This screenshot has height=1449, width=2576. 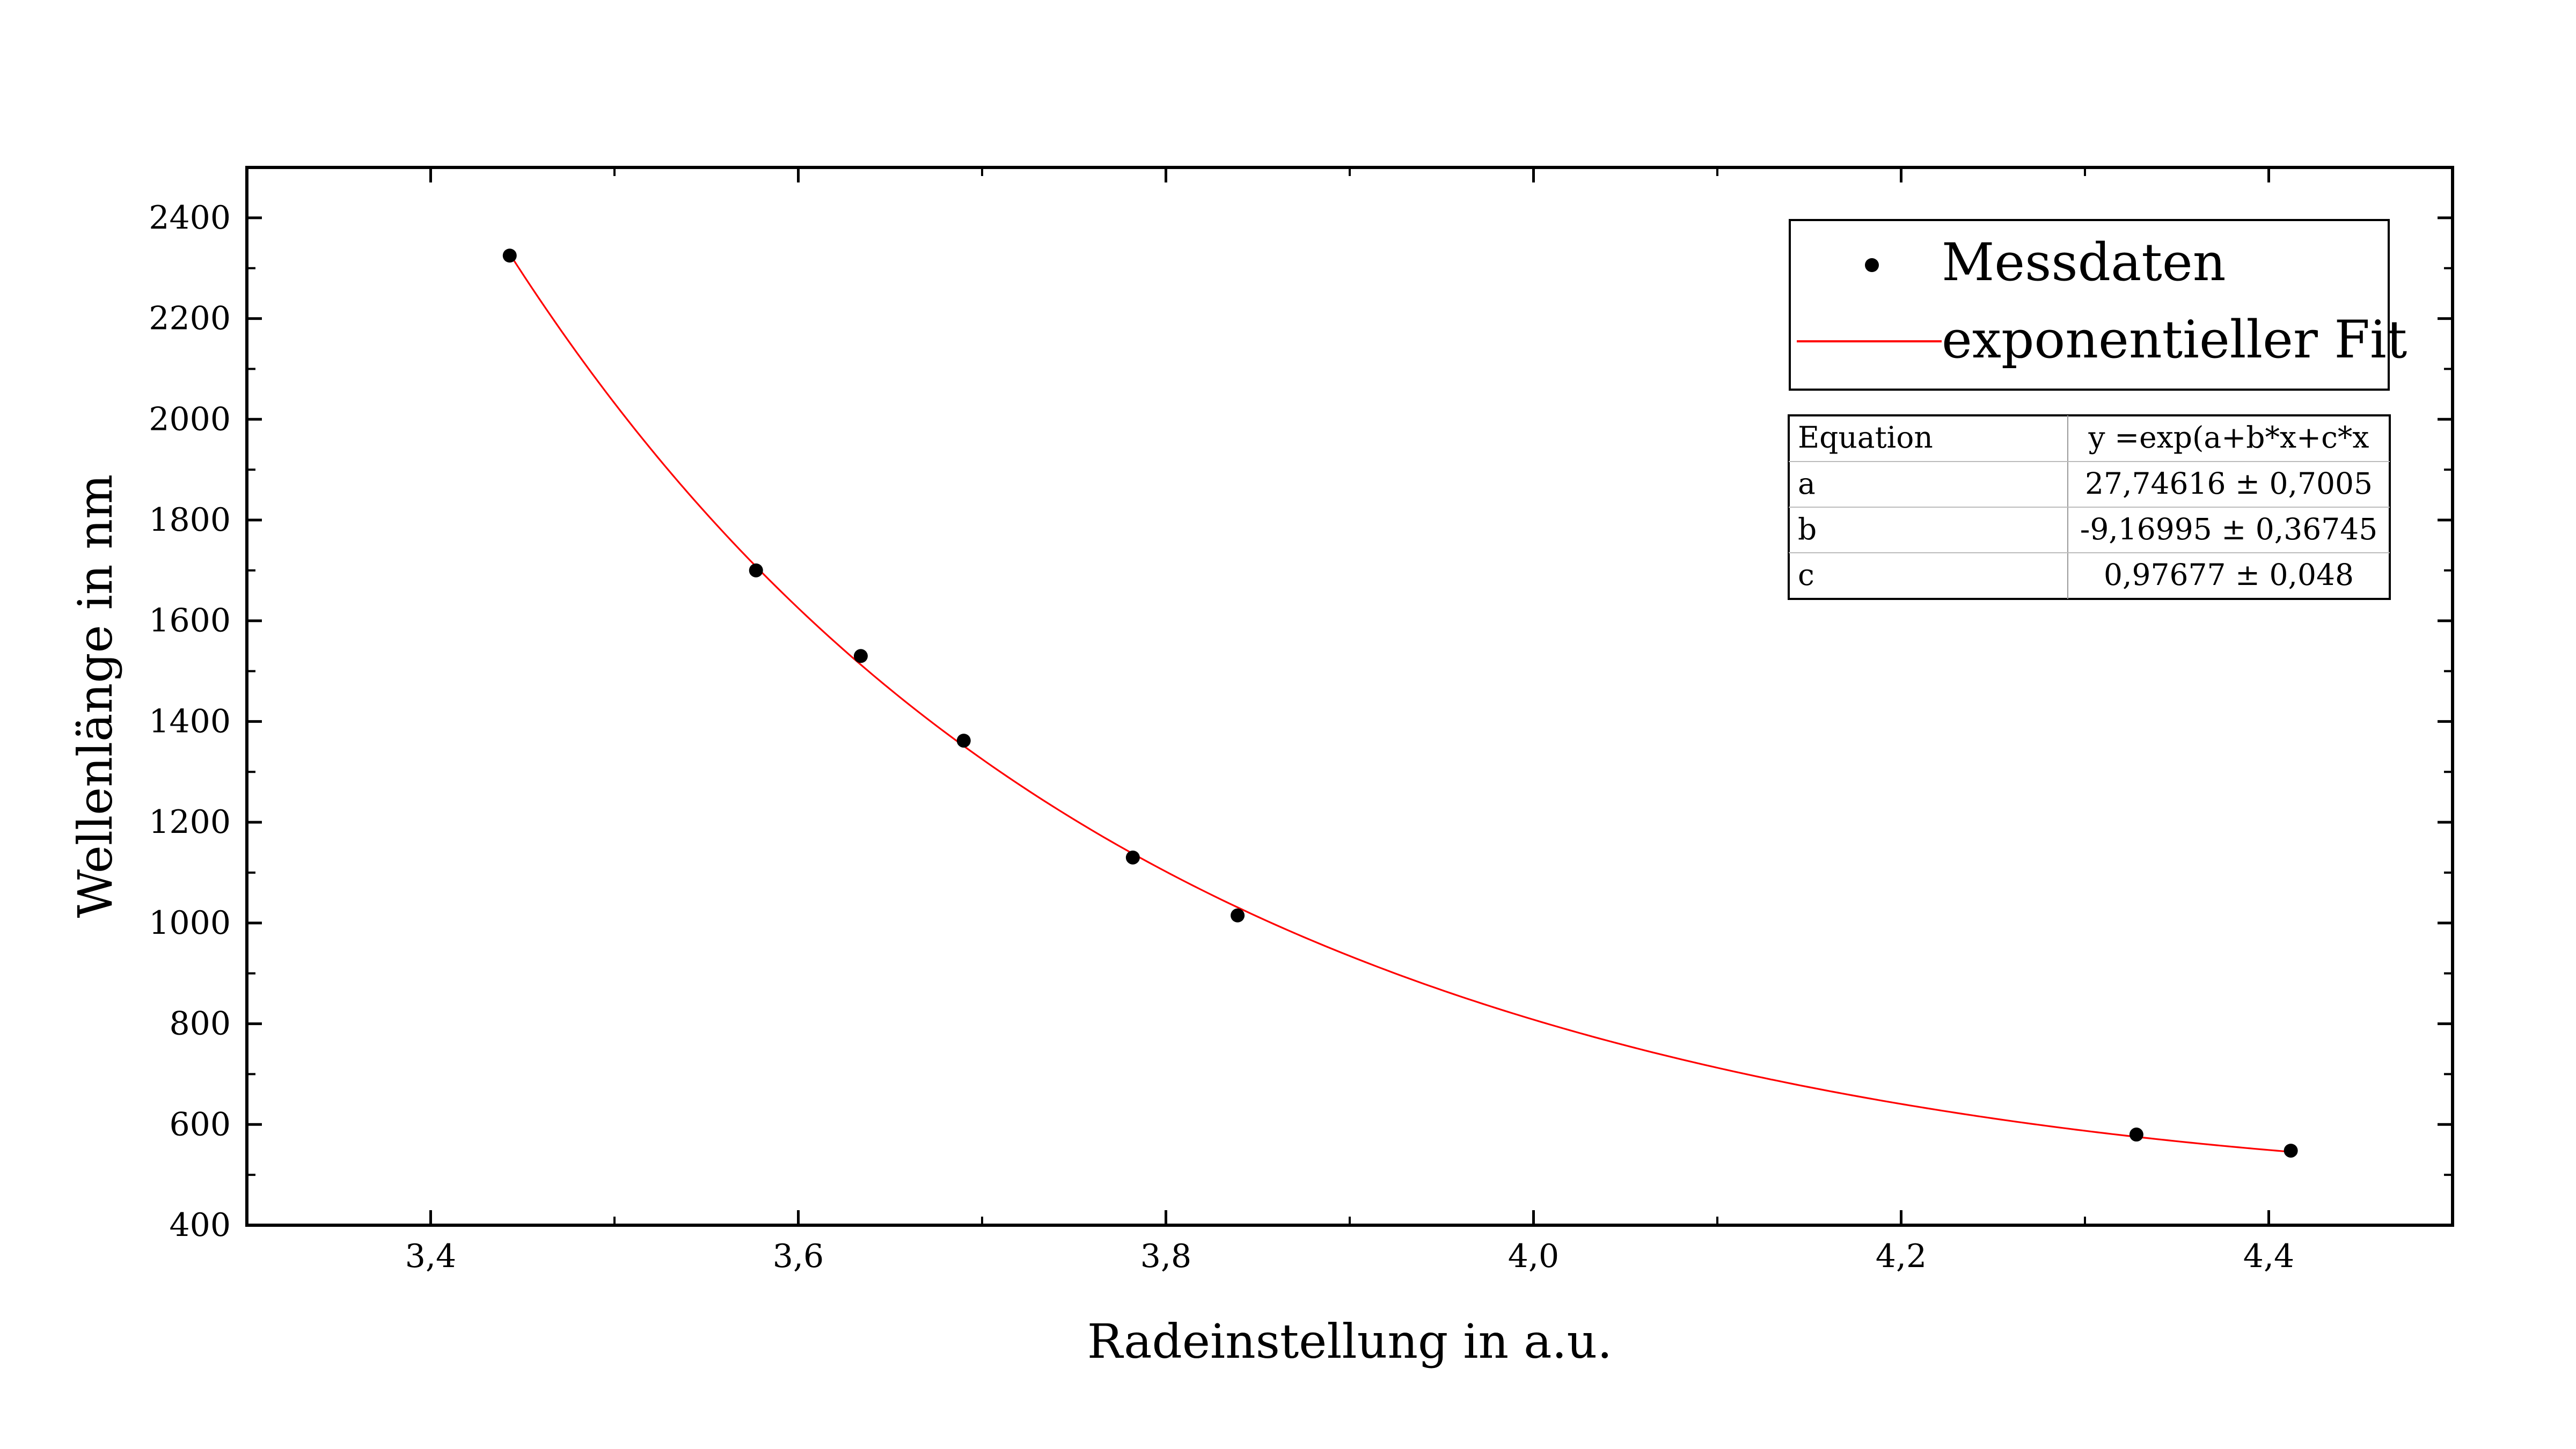 I want to click on fit-table-cell-c-label: c, so click(x=1806, y=575).